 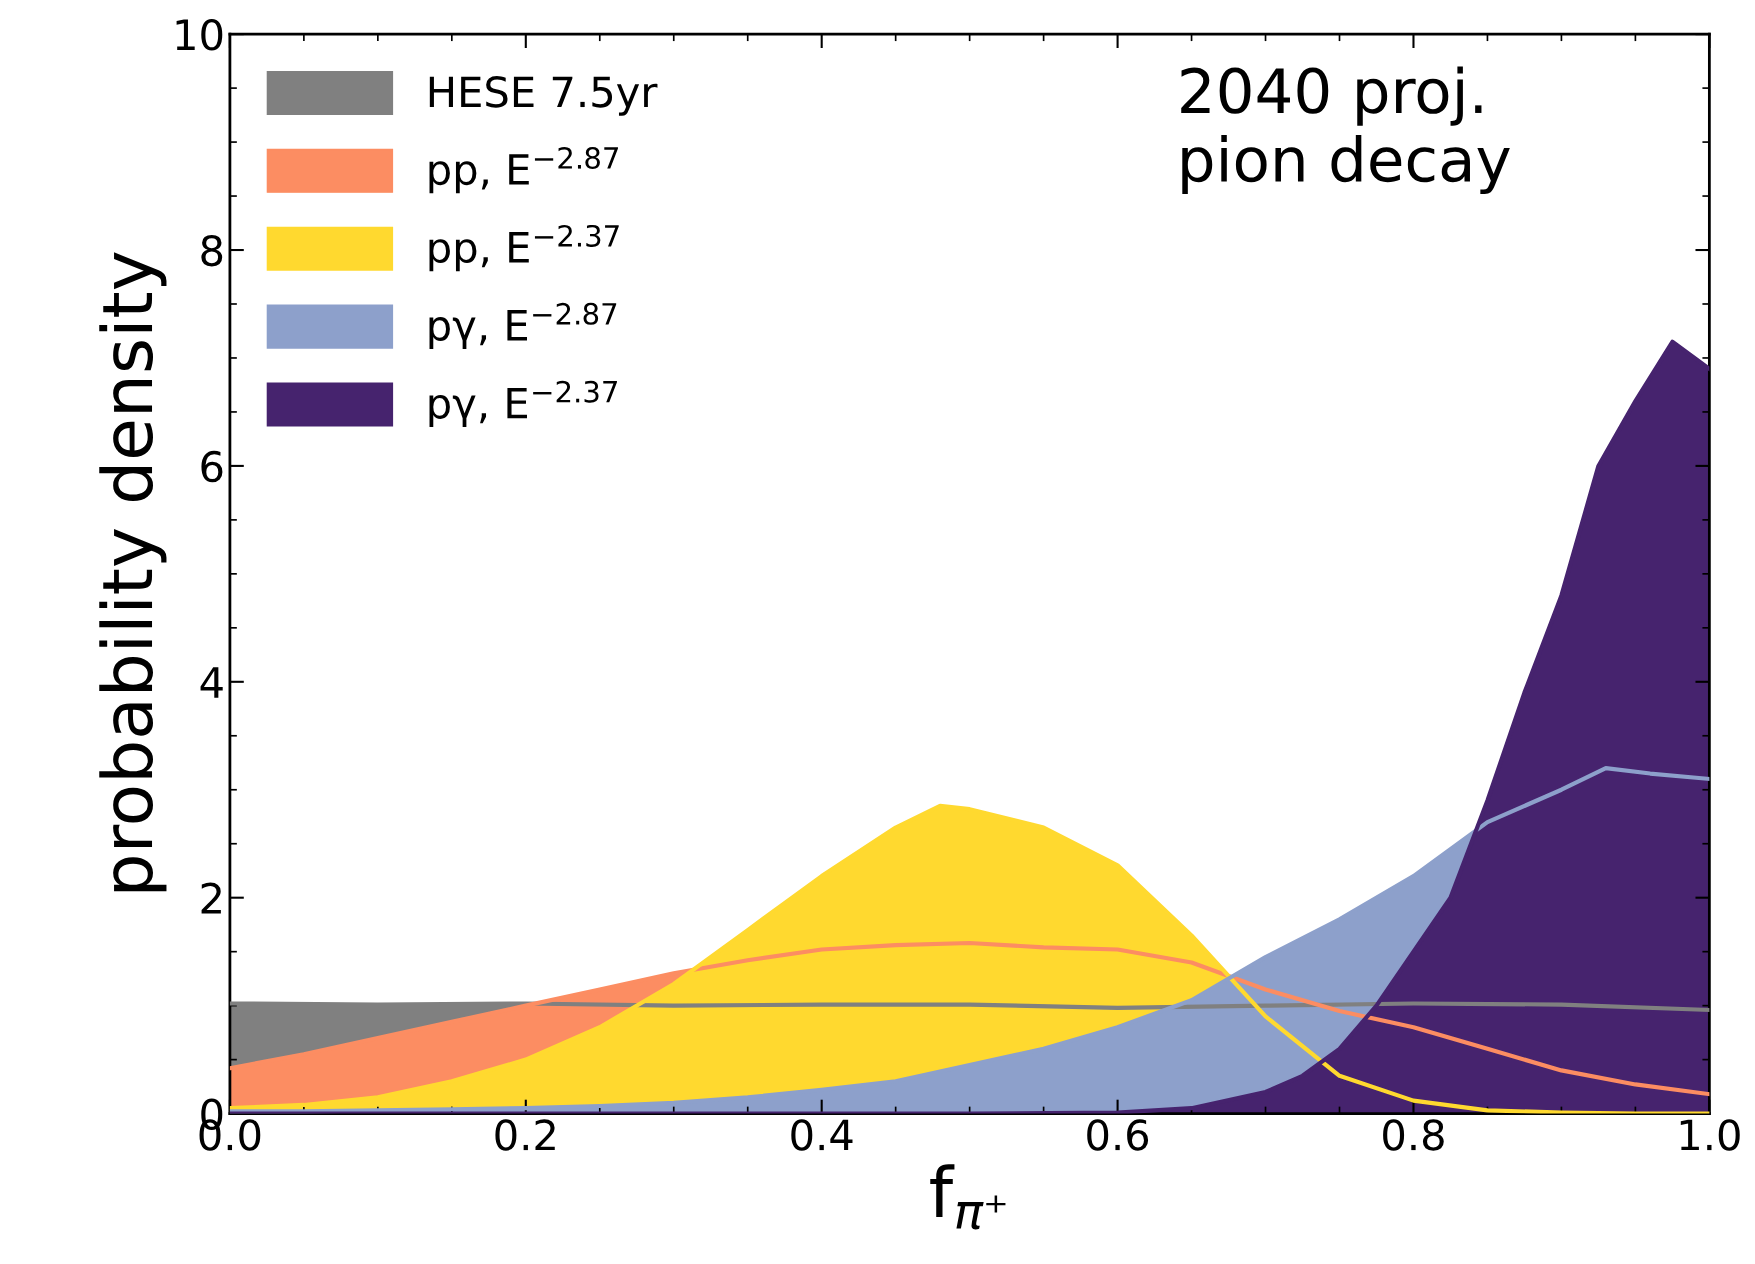 I want to click on x-tick-label: 0.6, so click(x=1118, y=1135).